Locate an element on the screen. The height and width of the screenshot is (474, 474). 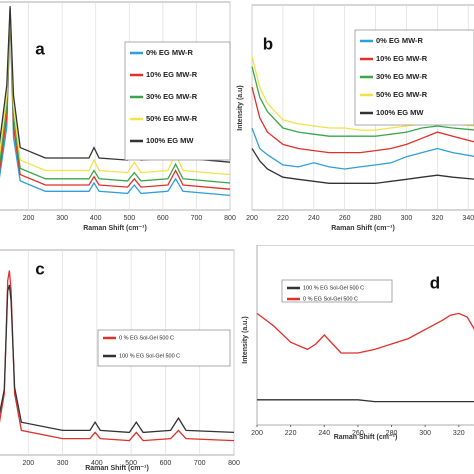
panel-letter: b is located at coordinates (268, 43).